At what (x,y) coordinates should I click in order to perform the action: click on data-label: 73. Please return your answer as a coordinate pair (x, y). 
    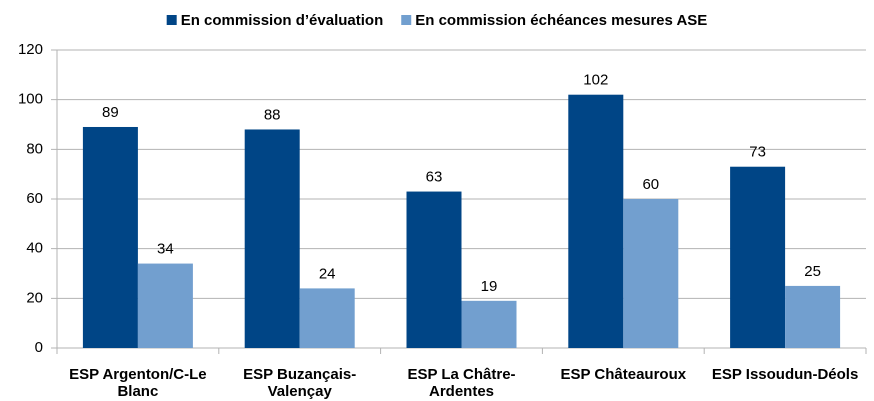
    Looking at the image, I should click on (757, 152).